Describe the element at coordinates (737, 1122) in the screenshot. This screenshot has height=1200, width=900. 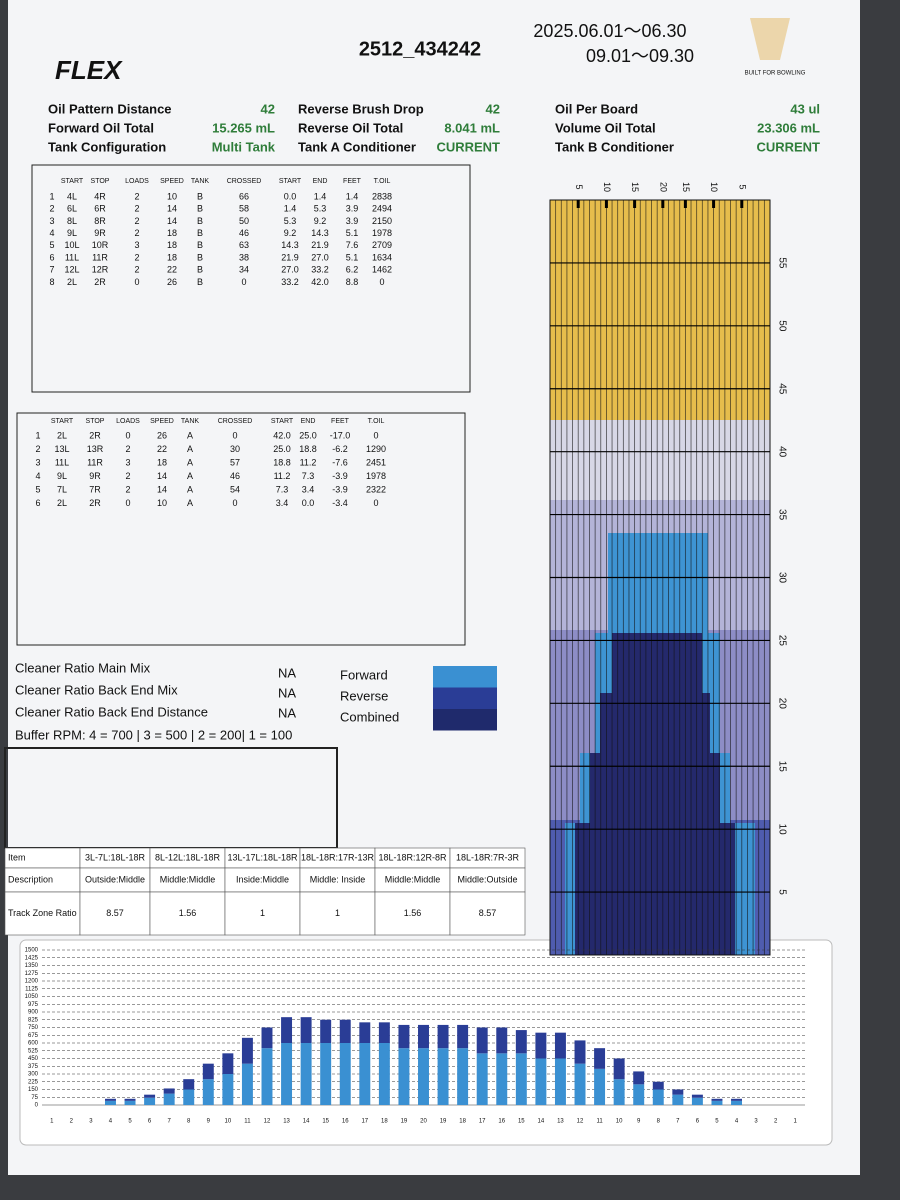
I see `x-tick-label: 4` at that location.